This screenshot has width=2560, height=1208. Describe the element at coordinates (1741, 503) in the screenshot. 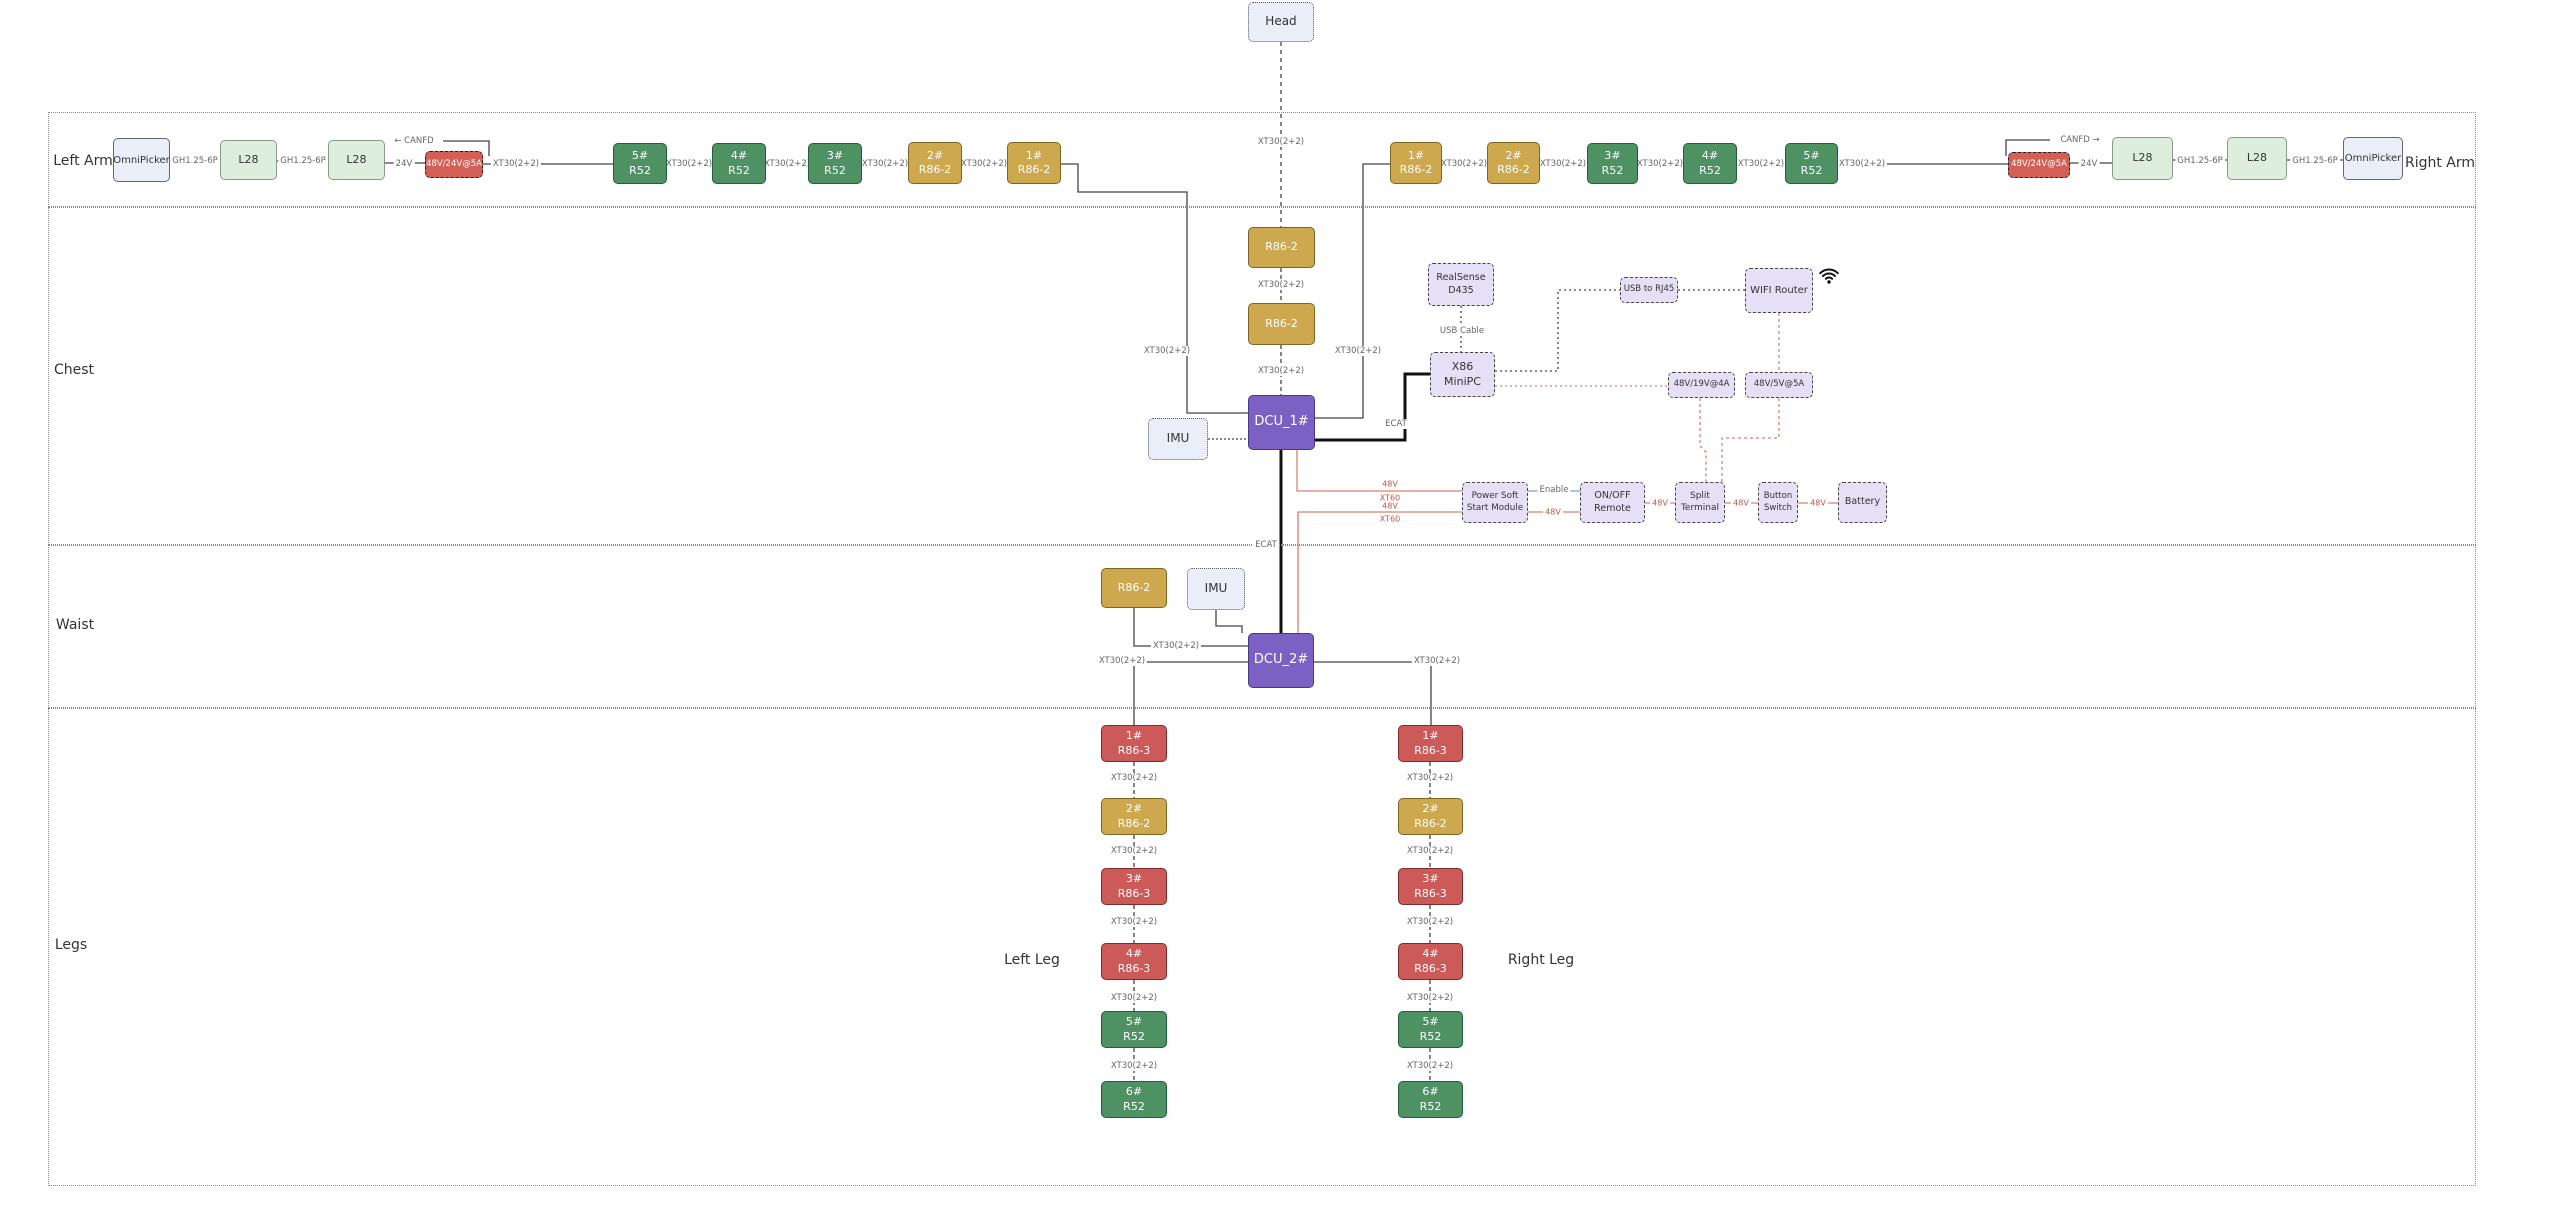

I see `edge-label-53: 48V` at that location.